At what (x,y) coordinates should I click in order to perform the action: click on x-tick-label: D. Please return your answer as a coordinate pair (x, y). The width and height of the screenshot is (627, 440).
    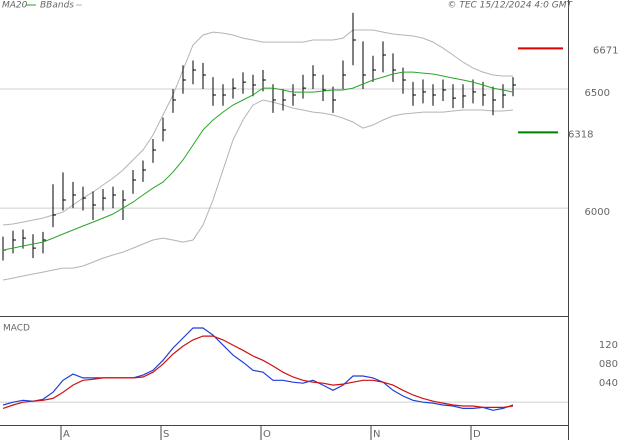
    Looking at the image, I should click on (477, 434).